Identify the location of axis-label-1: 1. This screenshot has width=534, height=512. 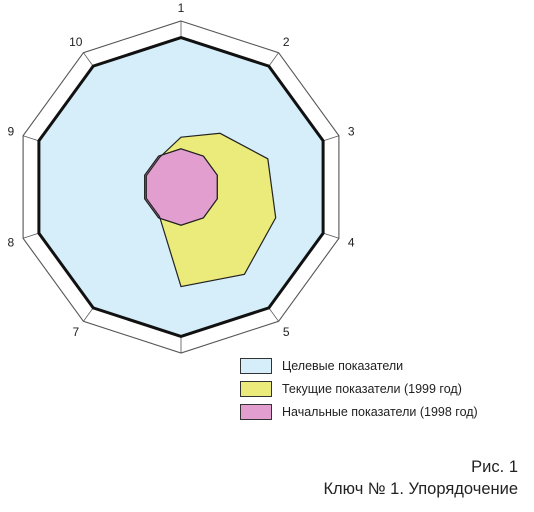
(181, 8).